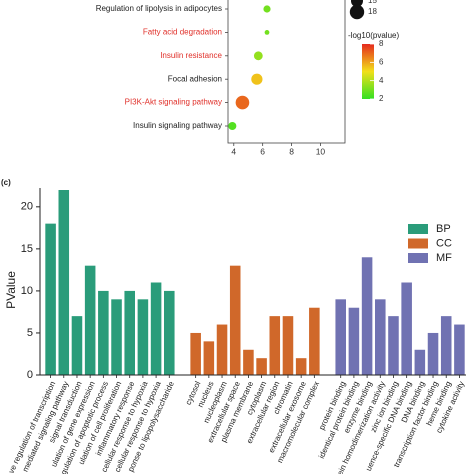  I want to click on y-tick-label: 10, so click(27, 291).